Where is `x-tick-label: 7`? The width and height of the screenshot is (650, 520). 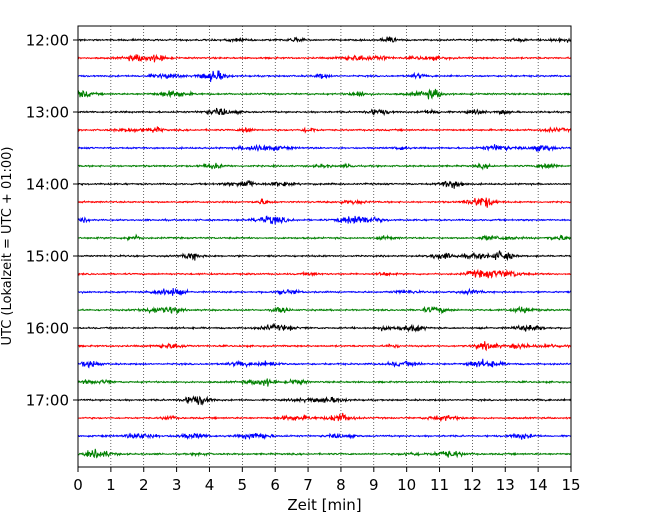
x-tick-label: 7 is located at coordinates (308, 485).